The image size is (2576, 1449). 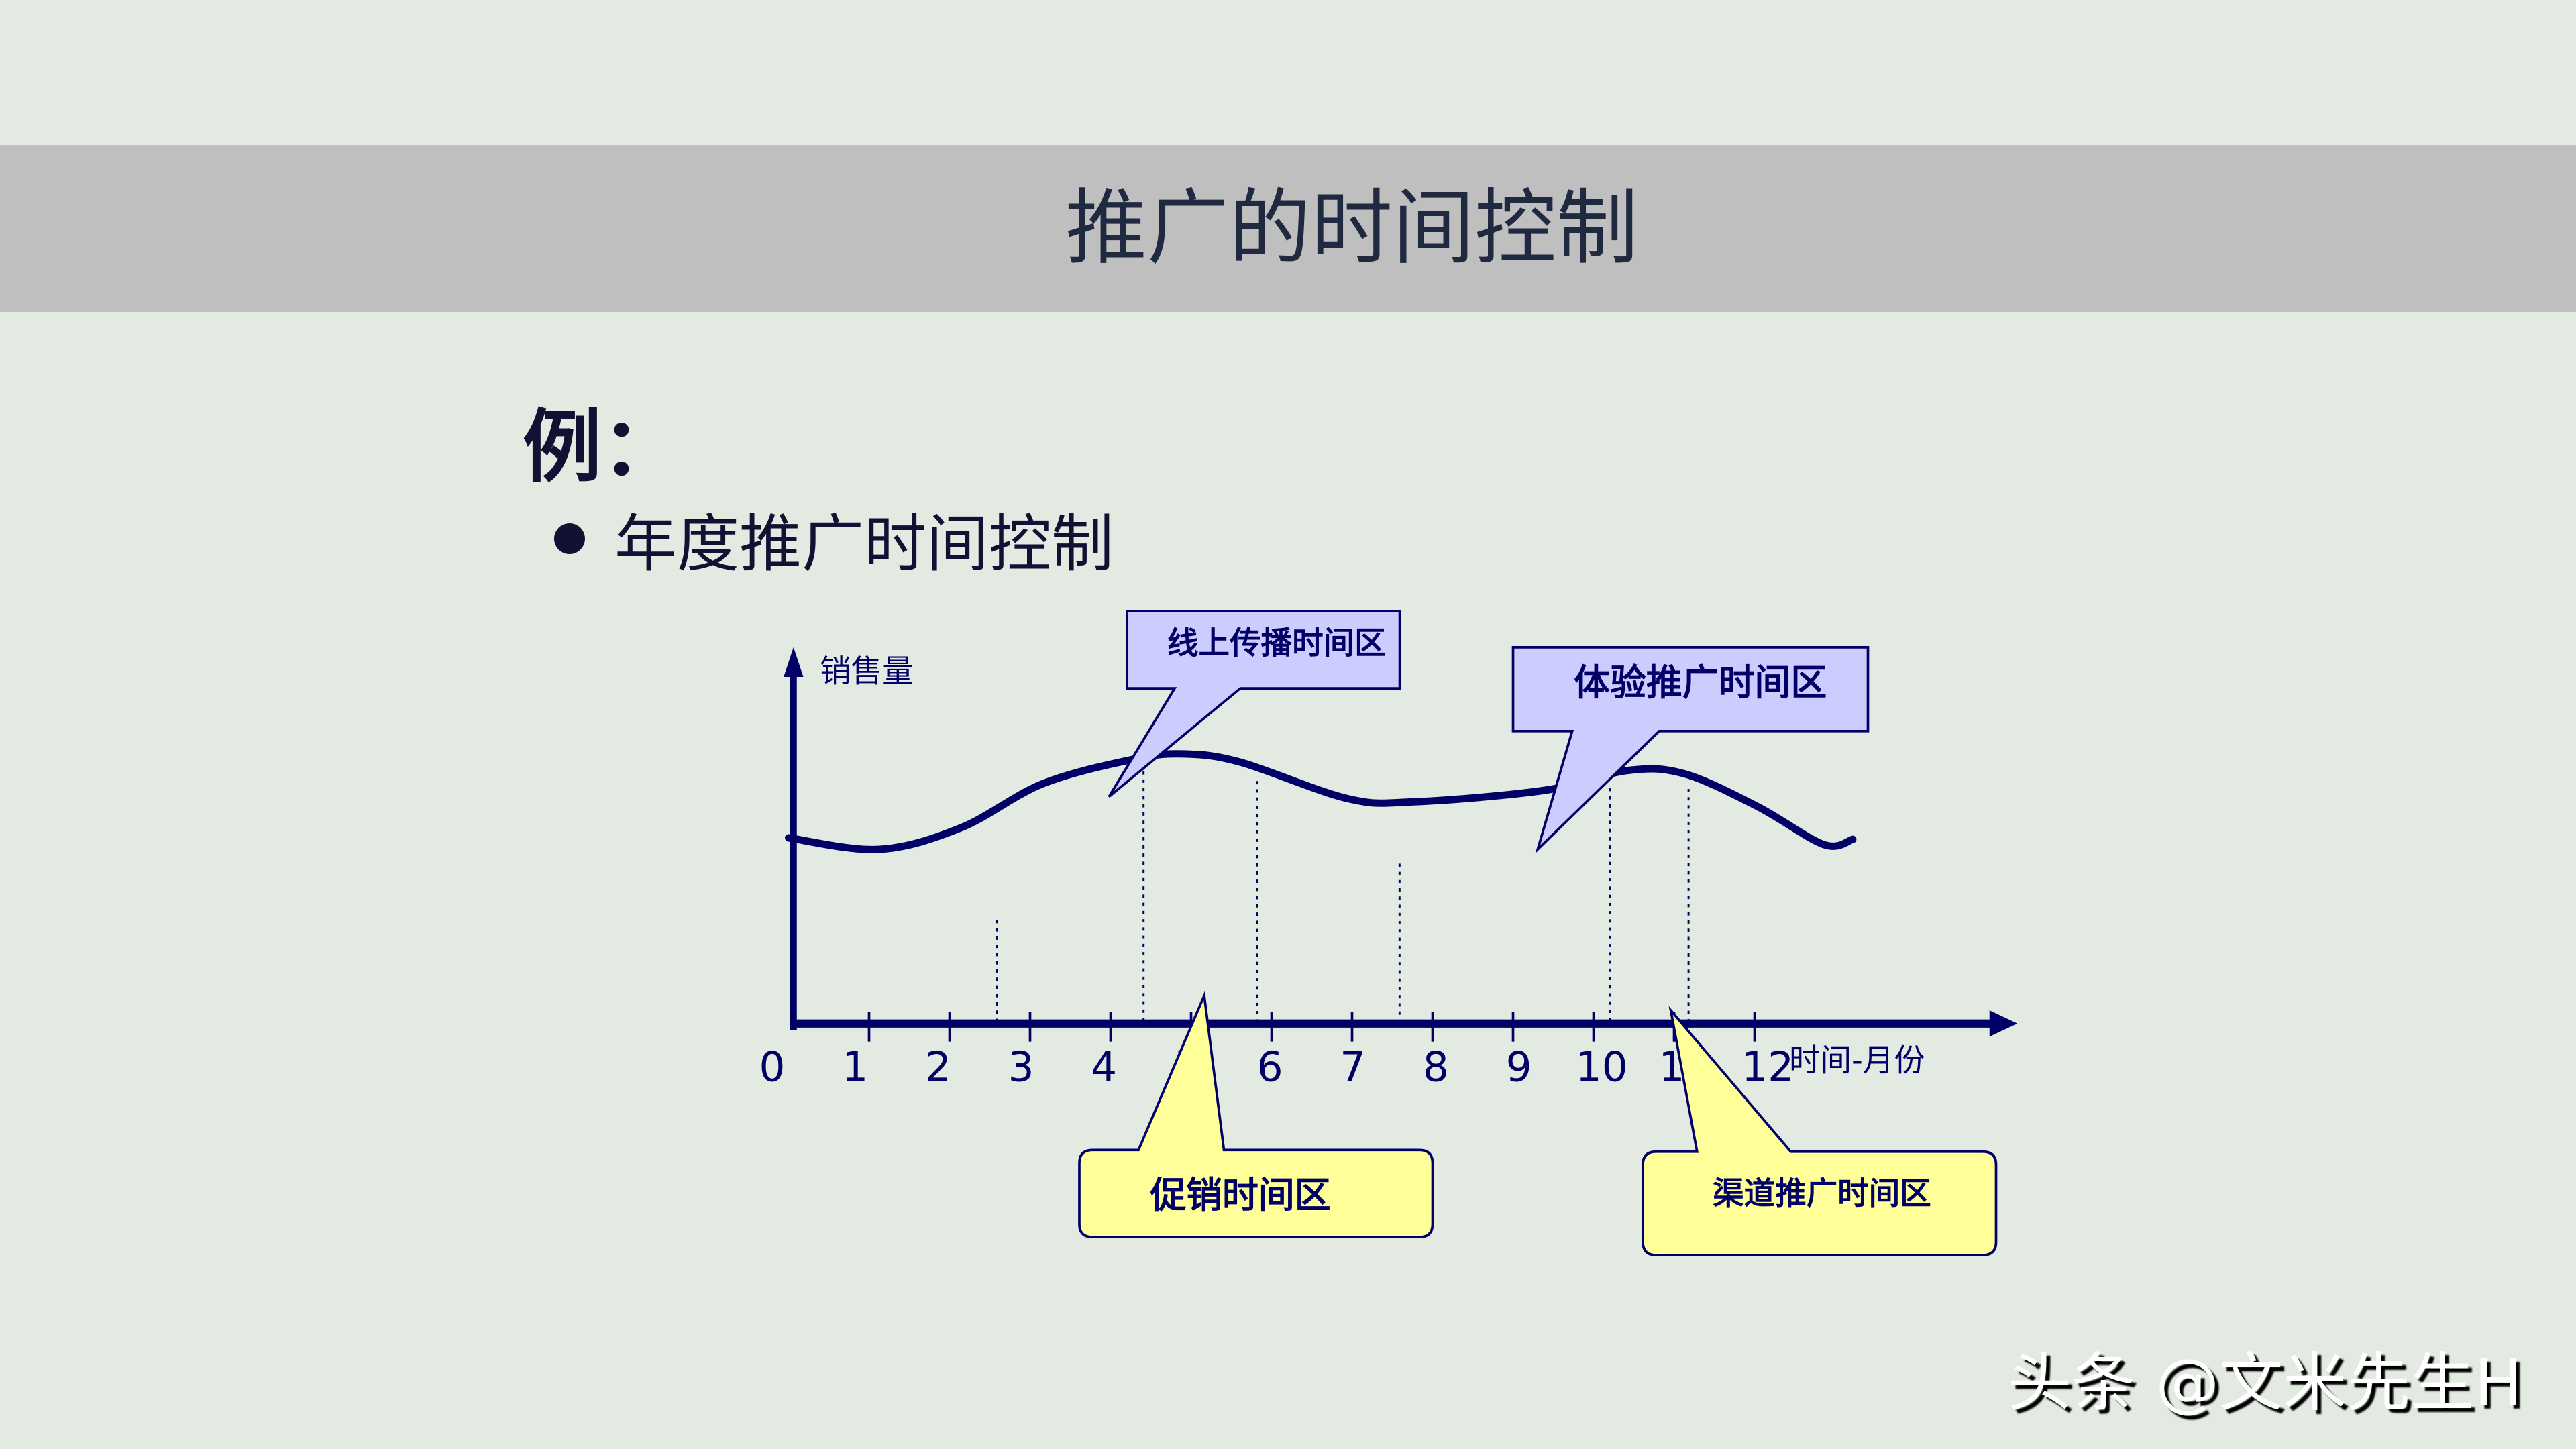 I want to click on x-axis-label: 时间-月份, so click(x=1857, y=1060).